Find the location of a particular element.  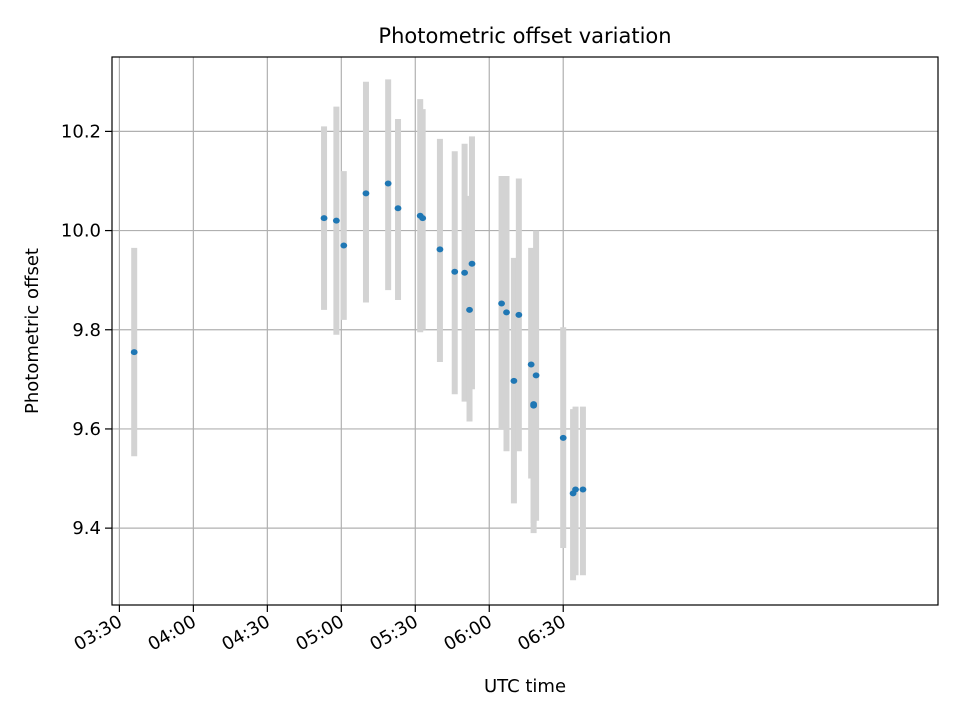

y-tick-label: 9.4 is located at coordinates (86, 528).